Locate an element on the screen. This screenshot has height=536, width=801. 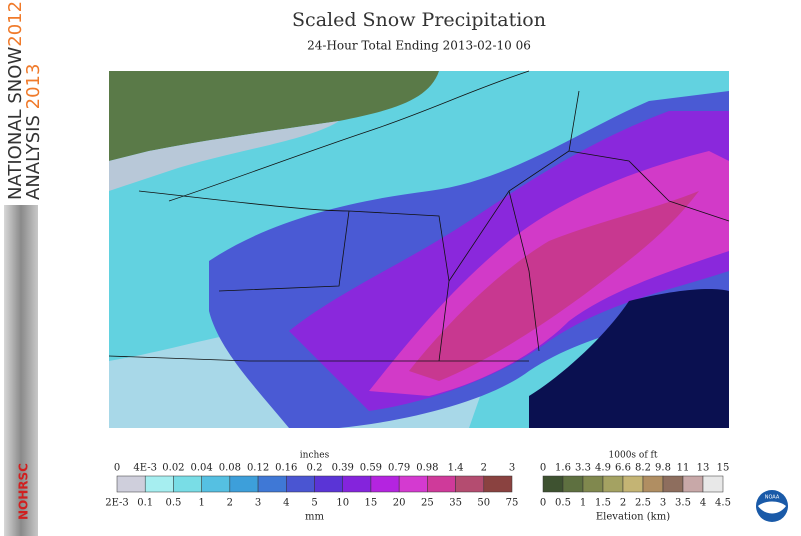
legend-top-label: 0.2 is located at coordinates (315, 468).